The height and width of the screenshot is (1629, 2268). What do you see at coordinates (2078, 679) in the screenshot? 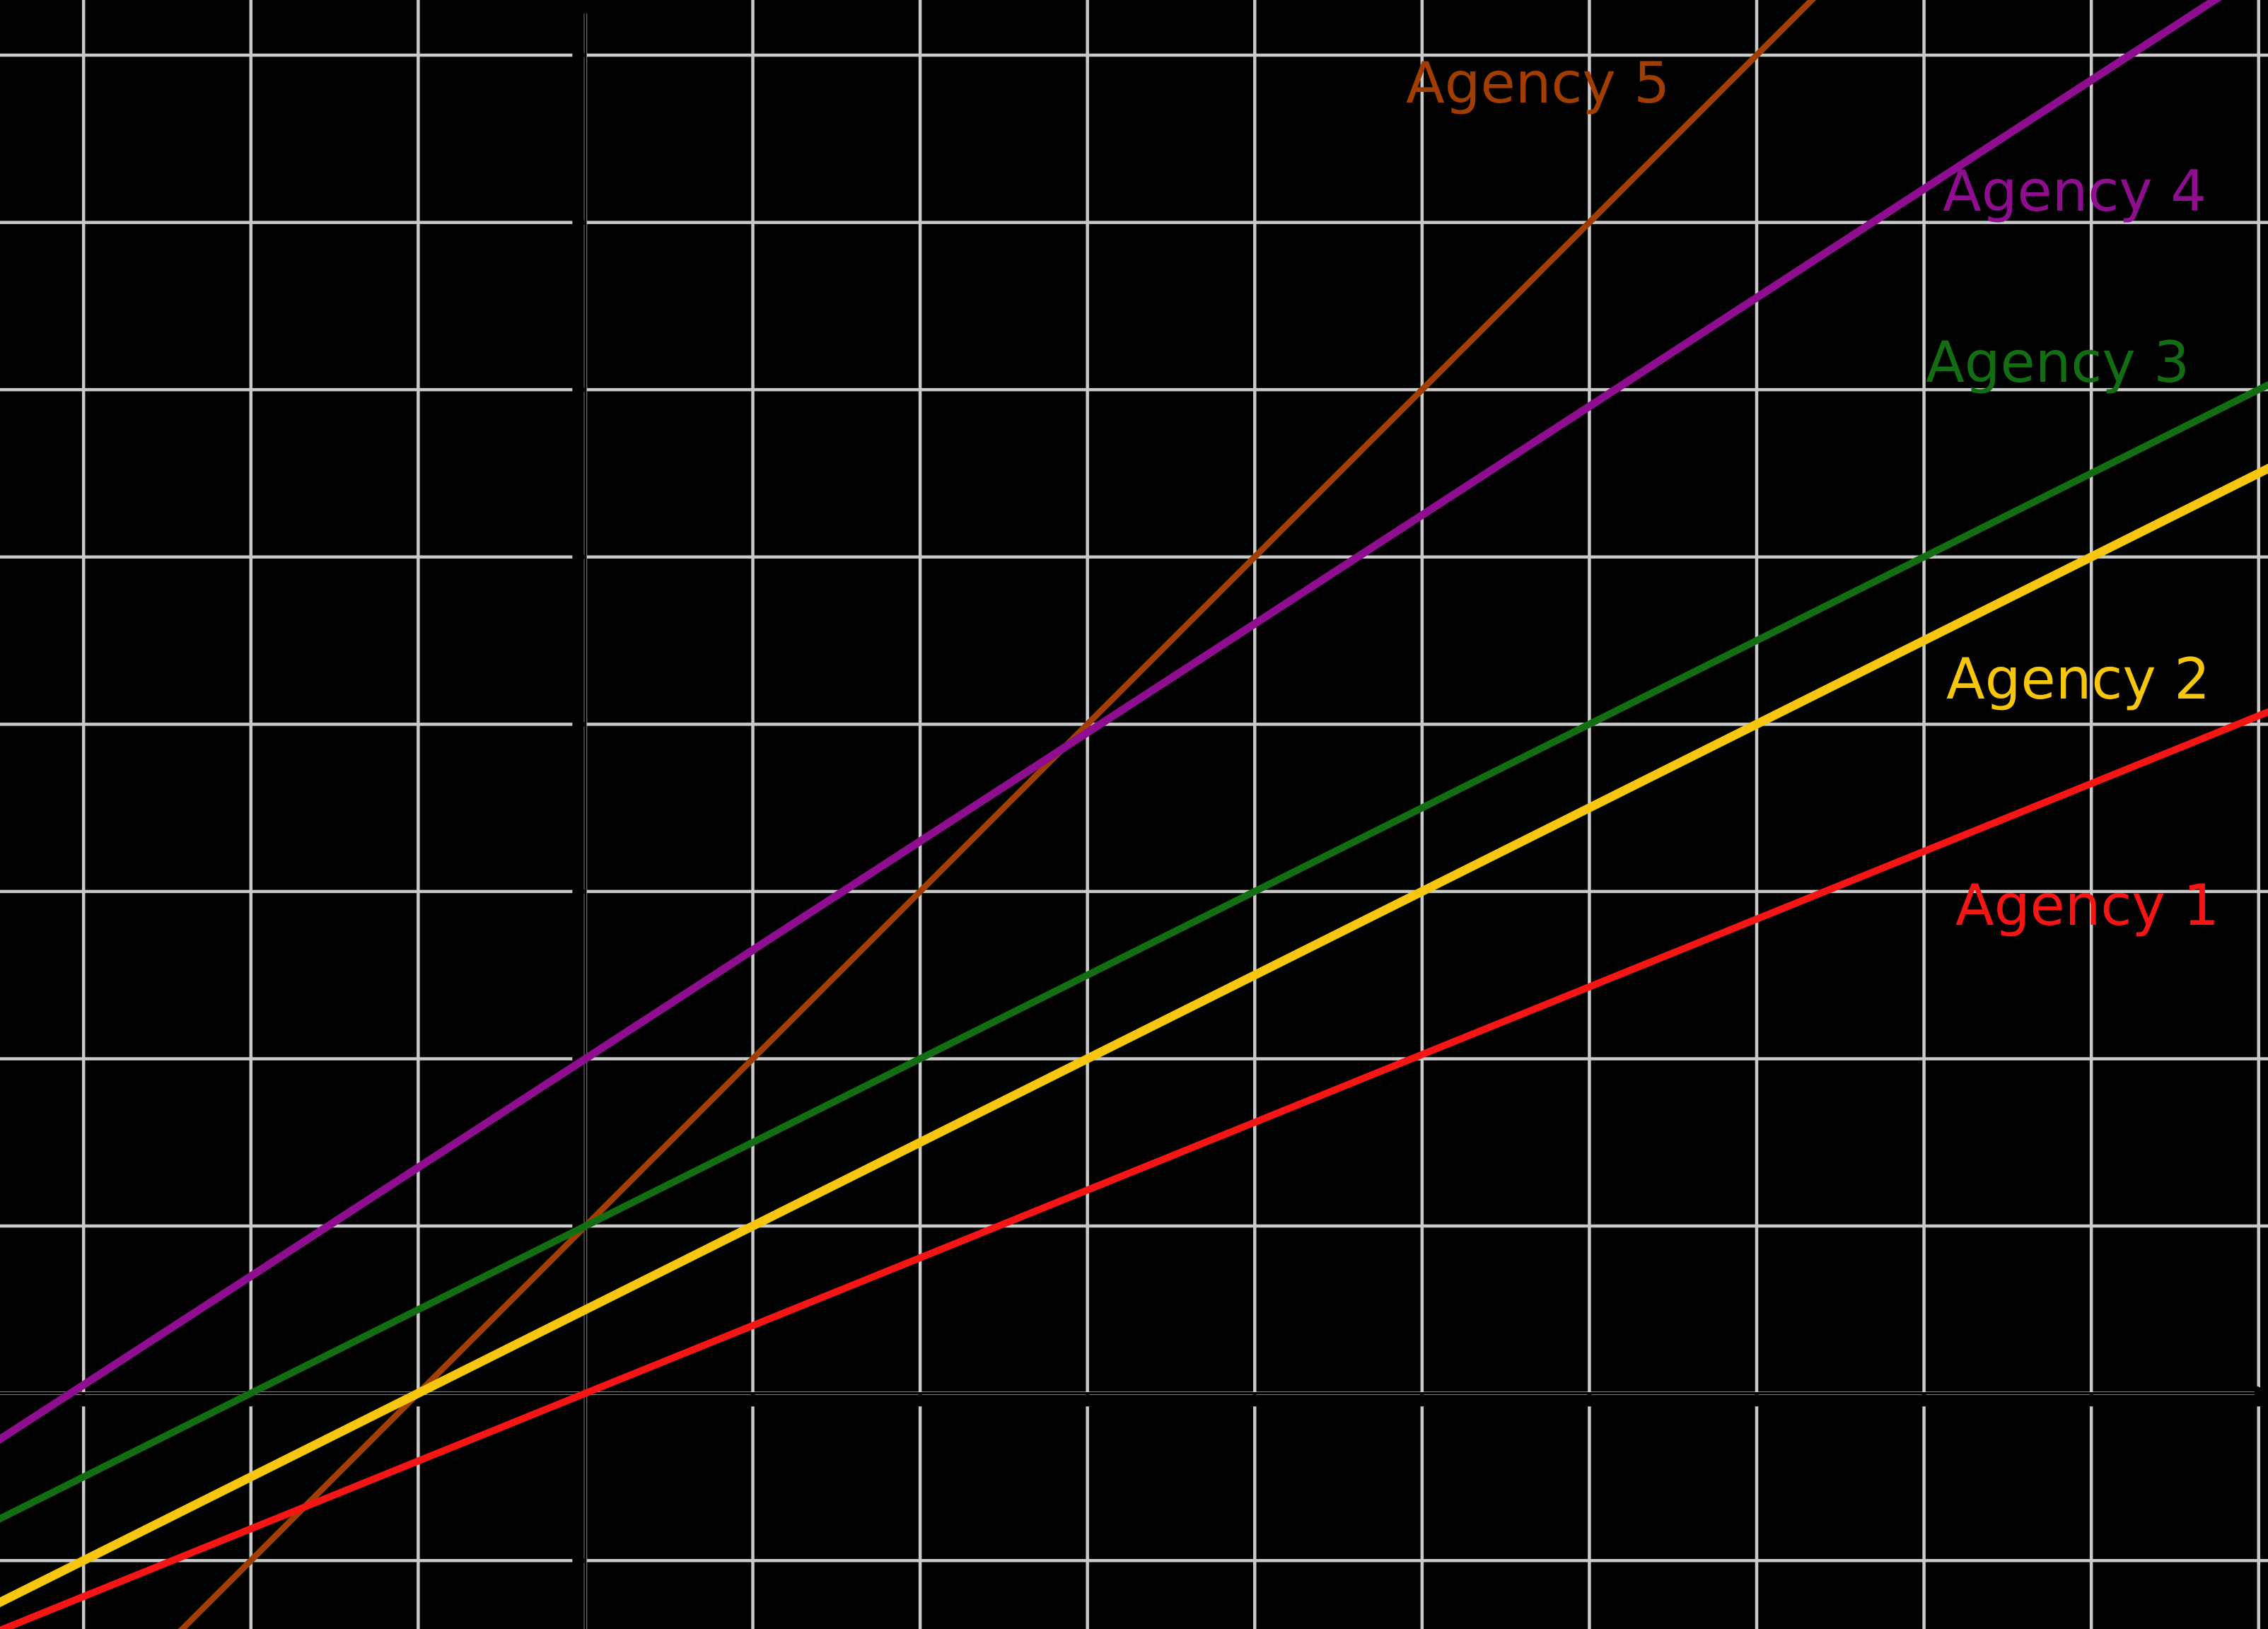
I see `series-label-agency-2: Agency 2` at bounding box center [2078, 679].